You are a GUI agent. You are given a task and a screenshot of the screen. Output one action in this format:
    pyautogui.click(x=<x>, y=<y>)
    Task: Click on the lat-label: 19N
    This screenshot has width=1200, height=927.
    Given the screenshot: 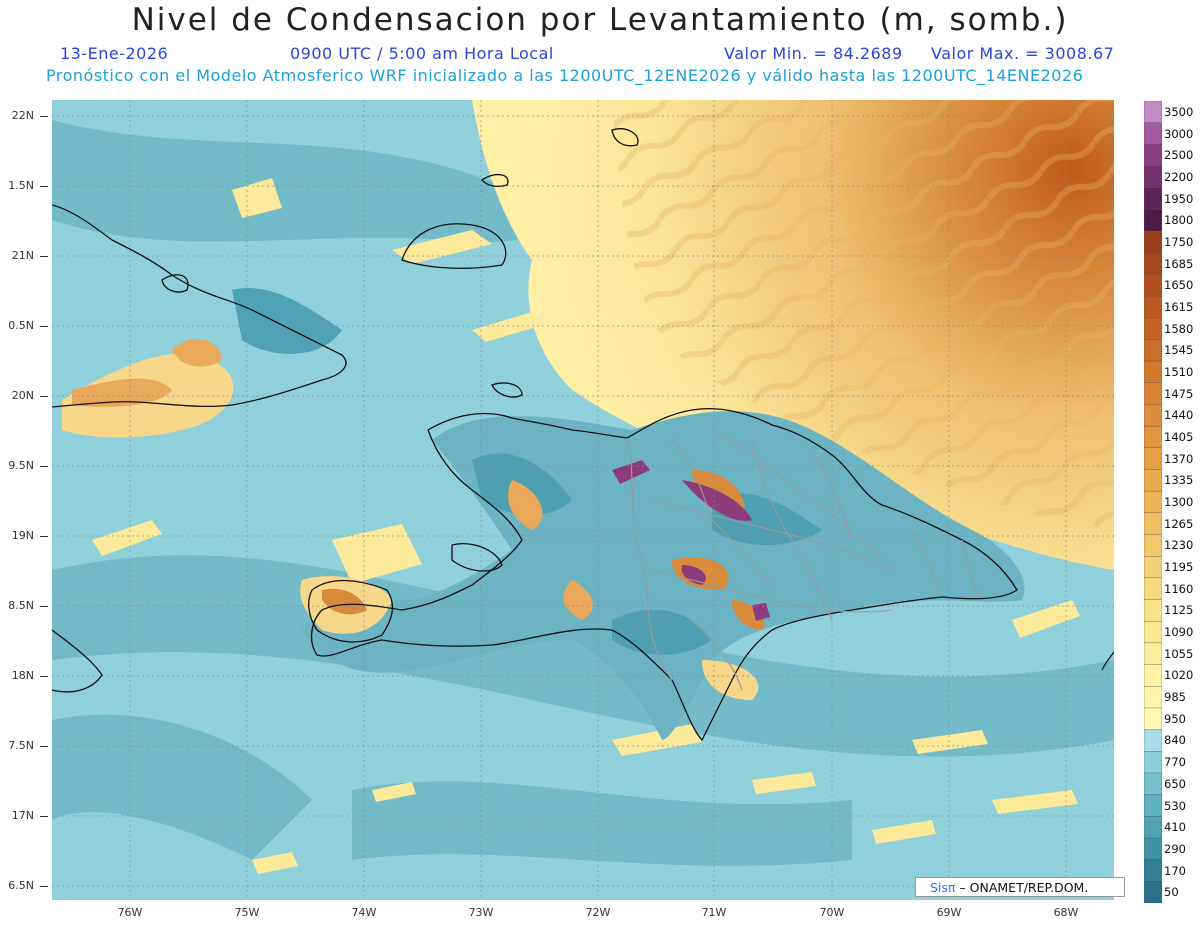 What is the action you would take?
    pyautogui.click(x=24, y=535)
    